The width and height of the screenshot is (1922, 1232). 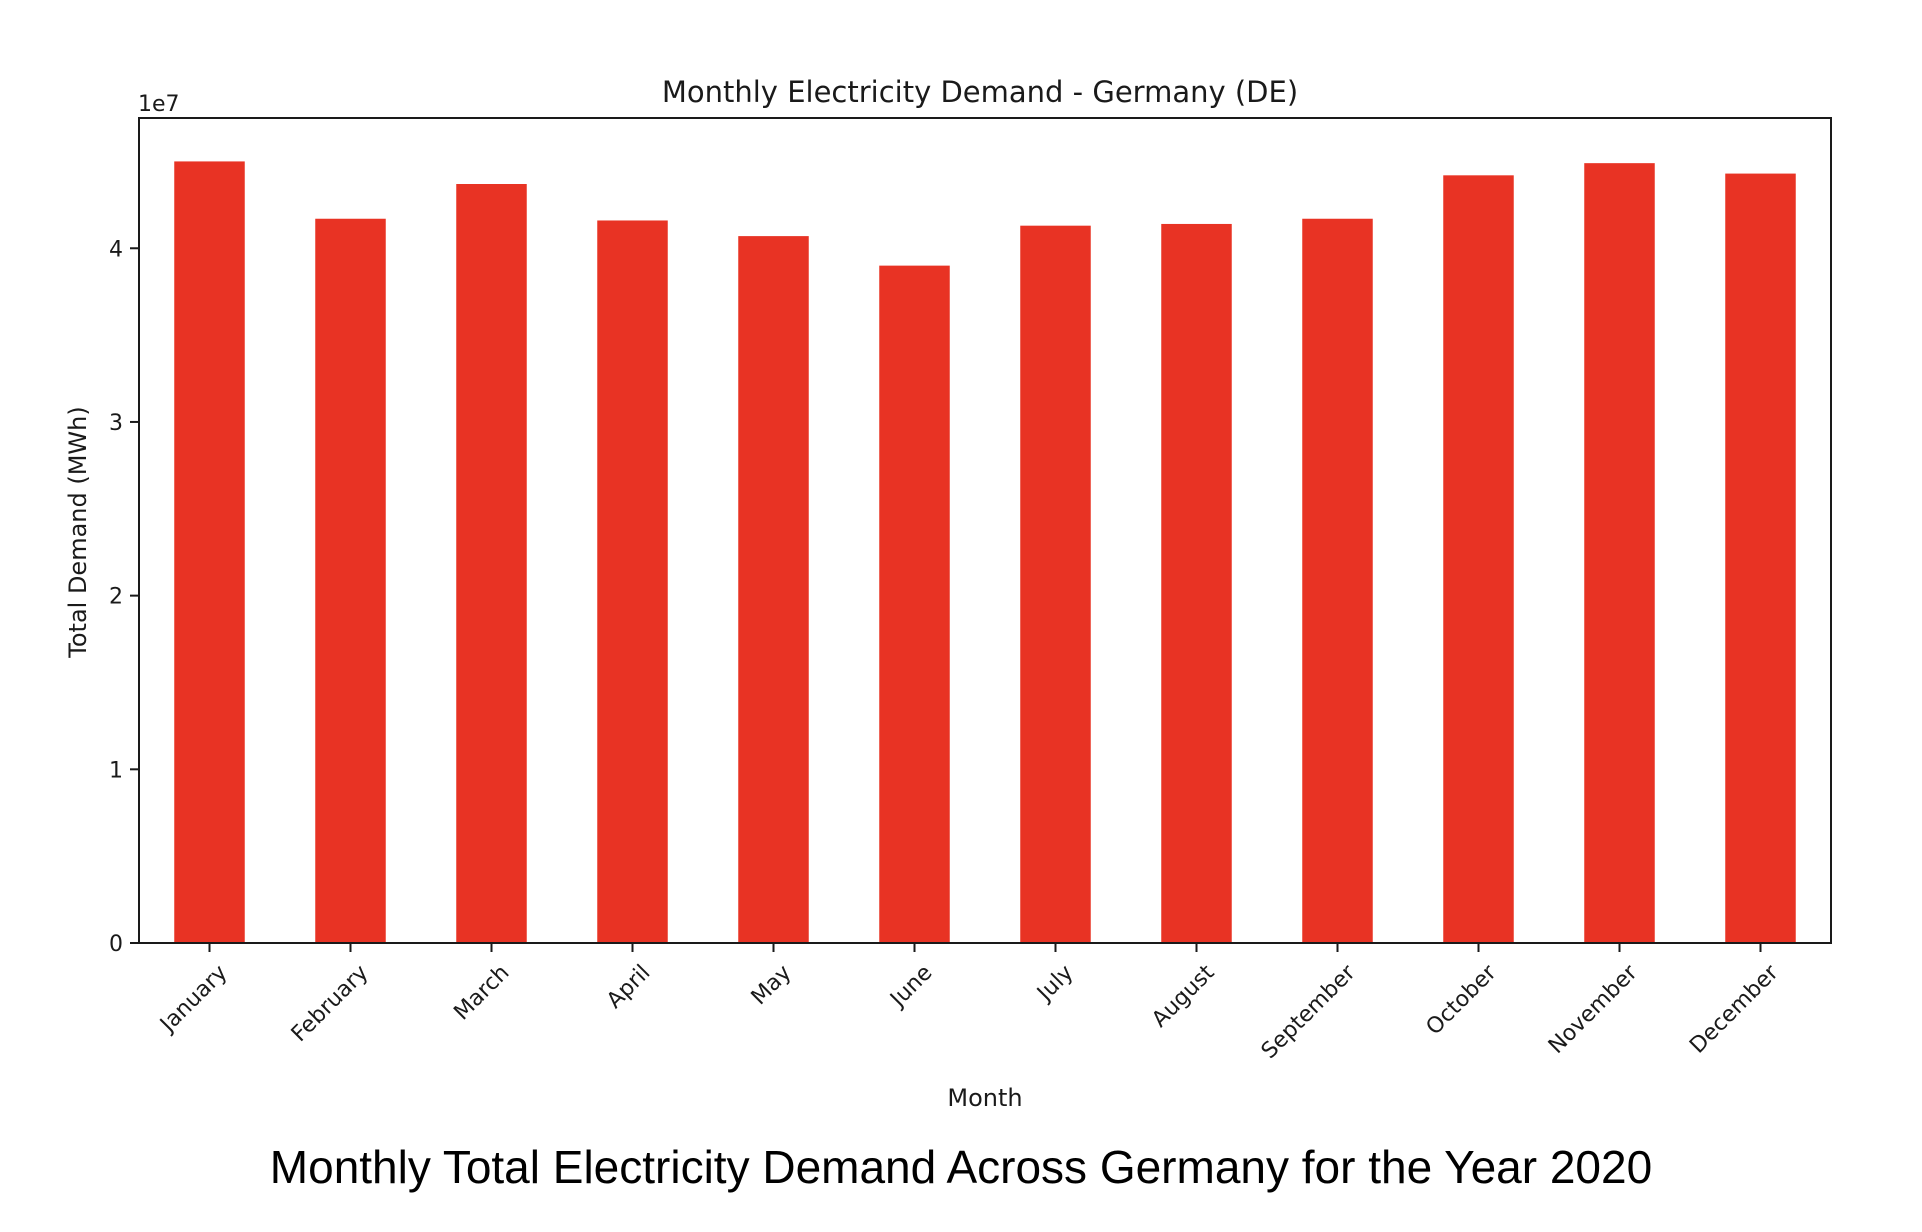 What do you see at coordinates (1309, 1012) in the screenshot?
I see `x-tick-label: September` at bounding box center [1309, 1012].